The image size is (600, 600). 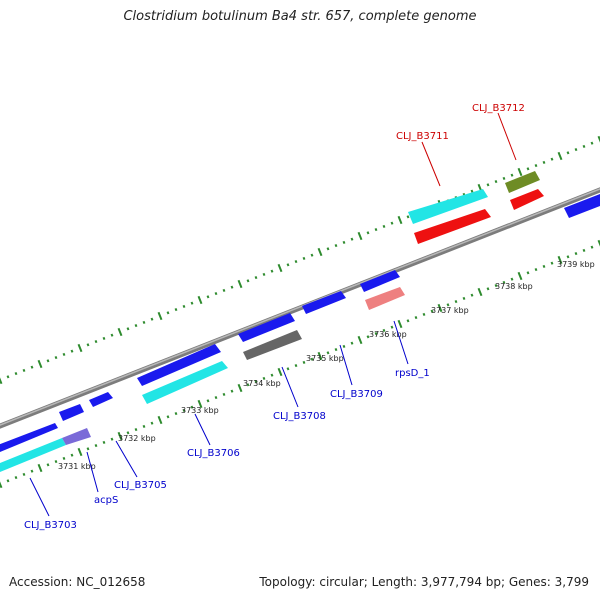 What do you see at coordinates (452, 226) in the screenshot?
I see `feature-clj-b3711-red` at bounding box center [452, 226].